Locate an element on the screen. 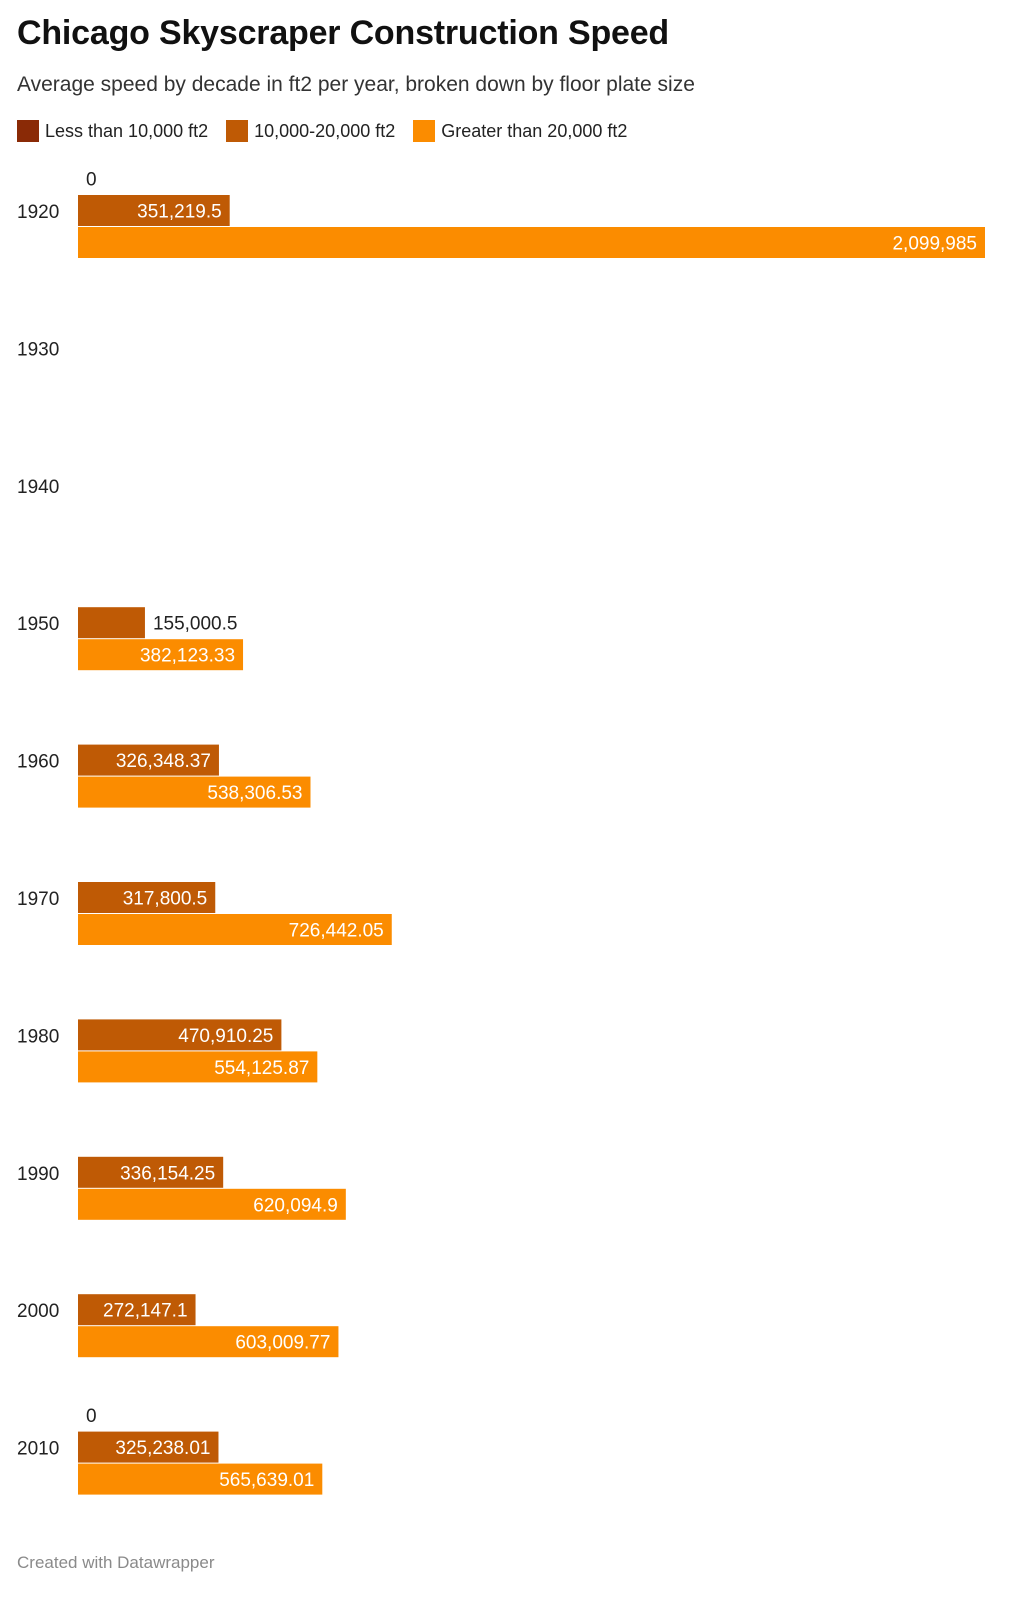 The width and height of the screenshot is (1023, 1600). category-label: 2010 is located at coordinates (38, 1449).